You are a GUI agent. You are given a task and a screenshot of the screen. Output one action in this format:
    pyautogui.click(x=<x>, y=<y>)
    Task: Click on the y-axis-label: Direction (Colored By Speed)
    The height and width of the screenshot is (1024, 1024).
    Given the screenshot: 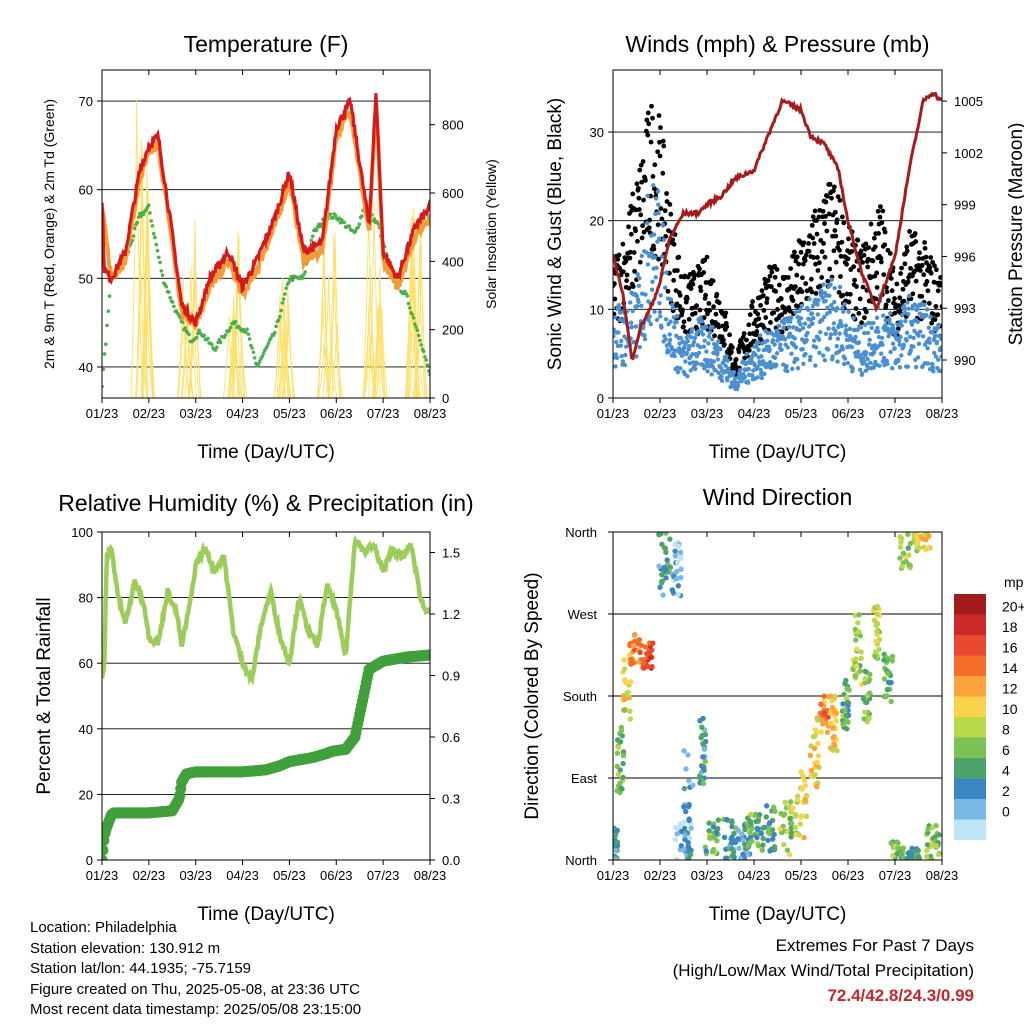 What is the action you would take?
    pyautogui.click(x=532, y=695)
    